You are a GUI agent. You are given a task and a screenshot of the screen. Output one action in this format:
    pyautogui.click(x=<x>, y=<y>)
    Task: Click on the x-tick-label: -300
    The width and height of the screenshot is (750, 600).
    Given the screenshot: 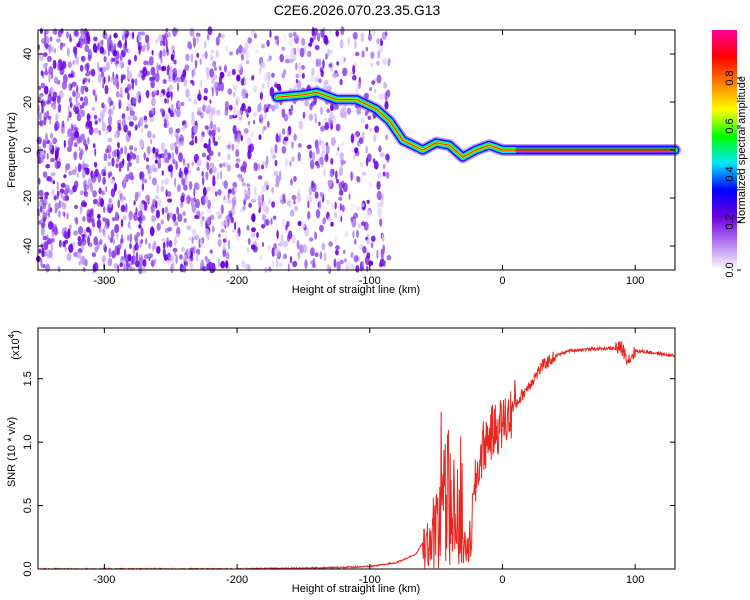 What is the action you would take?
    pyautogui.click(x=104, y=580)
    